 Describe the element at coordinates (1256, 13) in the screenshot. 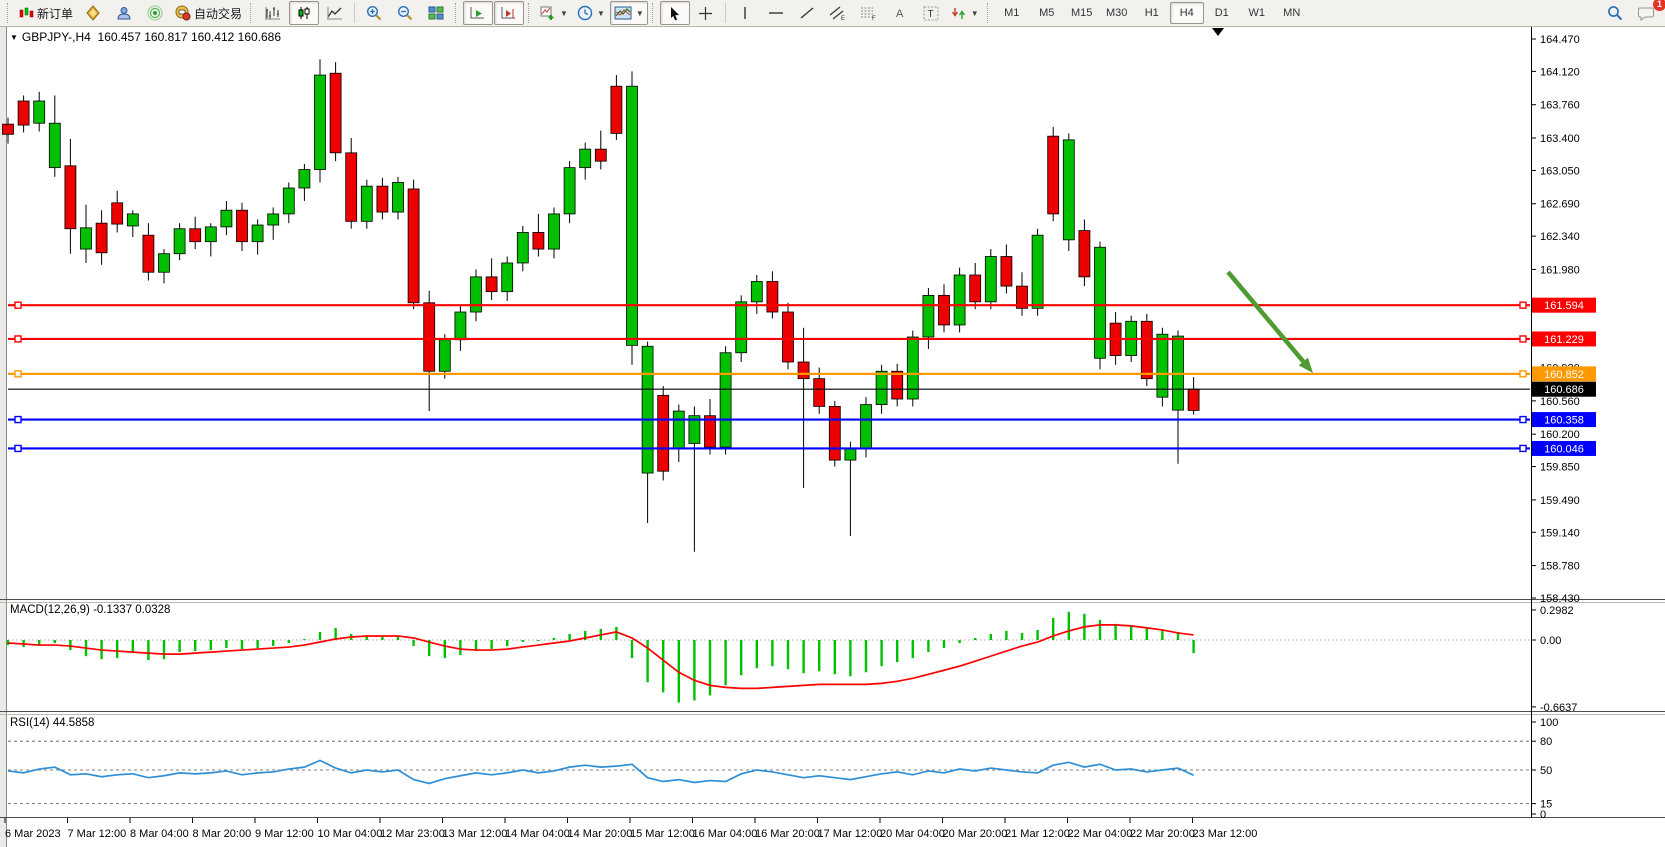

I see `timeframe-button-w1: W1` at that location.